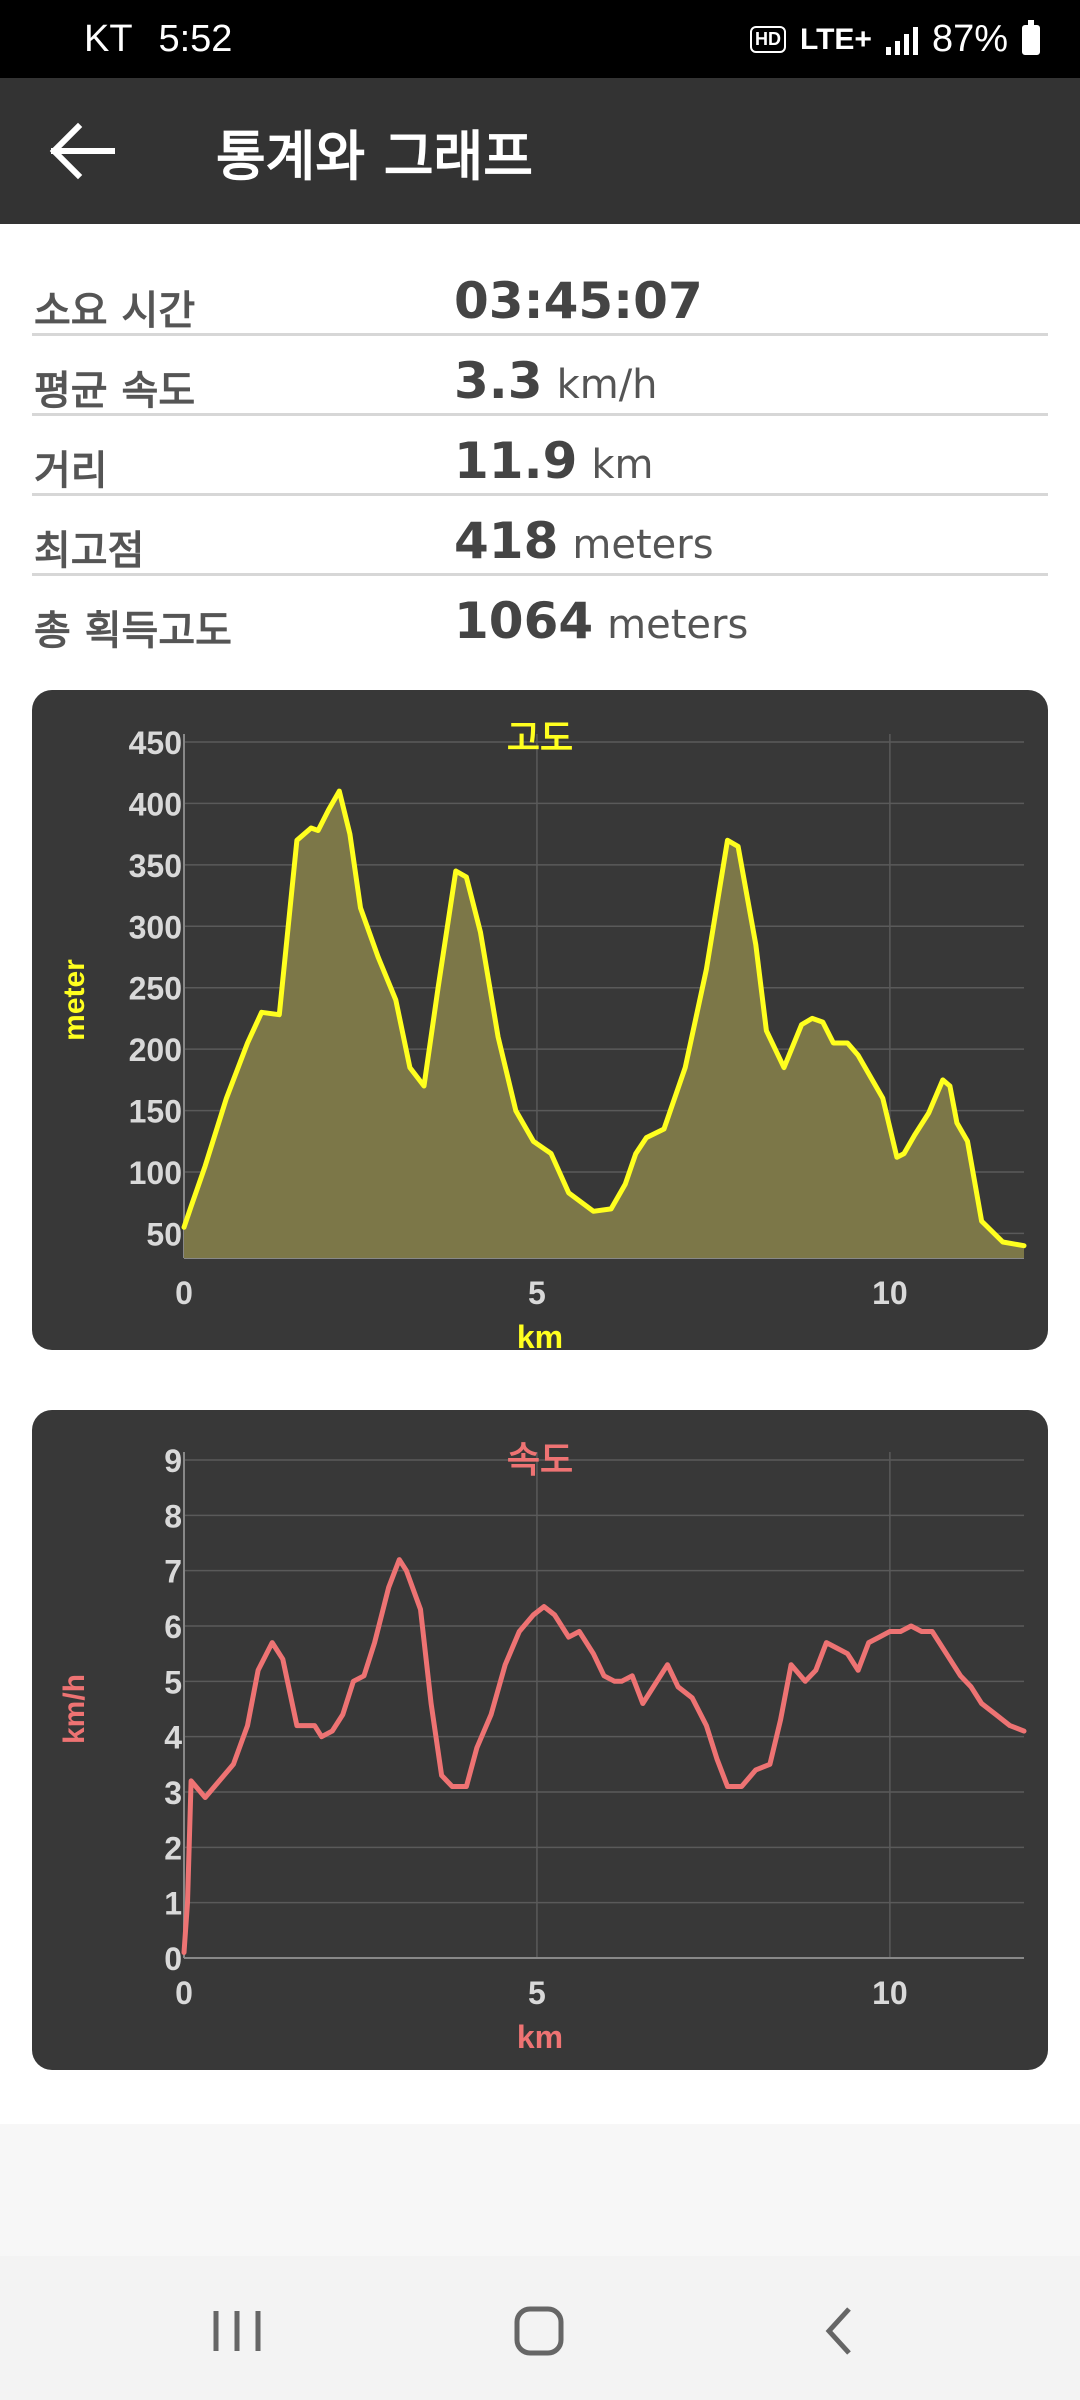  Describe the element at coordinates (537, 1293) in the screenshot. I see `altitude-x-tick-label: 5` at that location.